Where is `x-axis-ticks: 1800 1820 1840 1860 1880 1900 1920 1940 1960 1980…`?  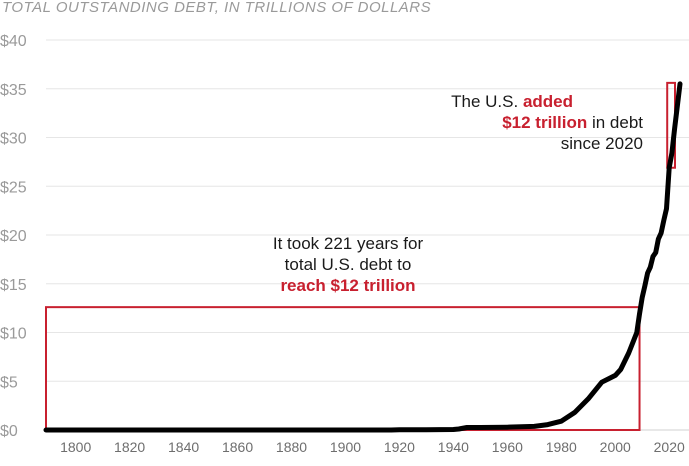 x-axis-ticks: 1800 1820 1840 1860 1880 1900 1920 1940 1960 1980… is located at coordinates (372, 447).